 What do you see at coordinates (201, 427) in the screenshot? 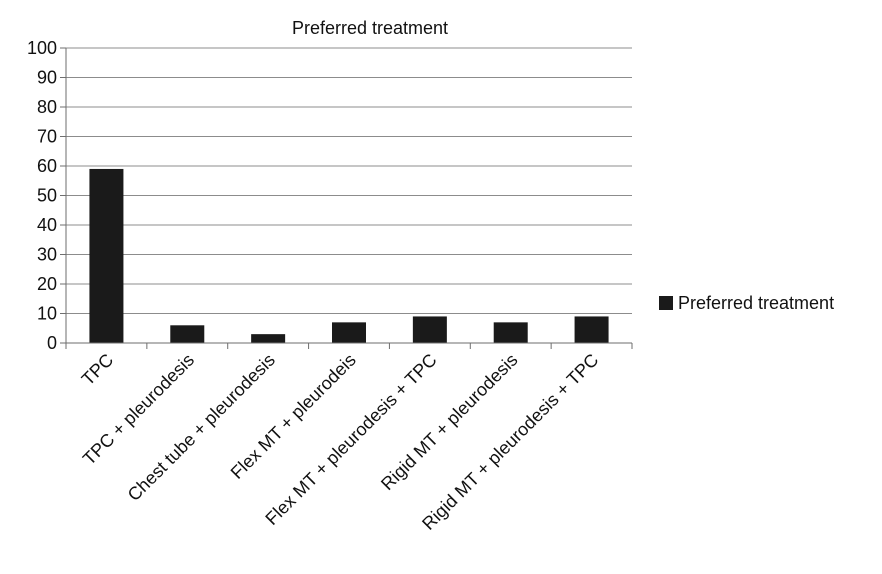
I see `x-category-label: Chest tube + pleurodesis` at bounding box center [201, 427].